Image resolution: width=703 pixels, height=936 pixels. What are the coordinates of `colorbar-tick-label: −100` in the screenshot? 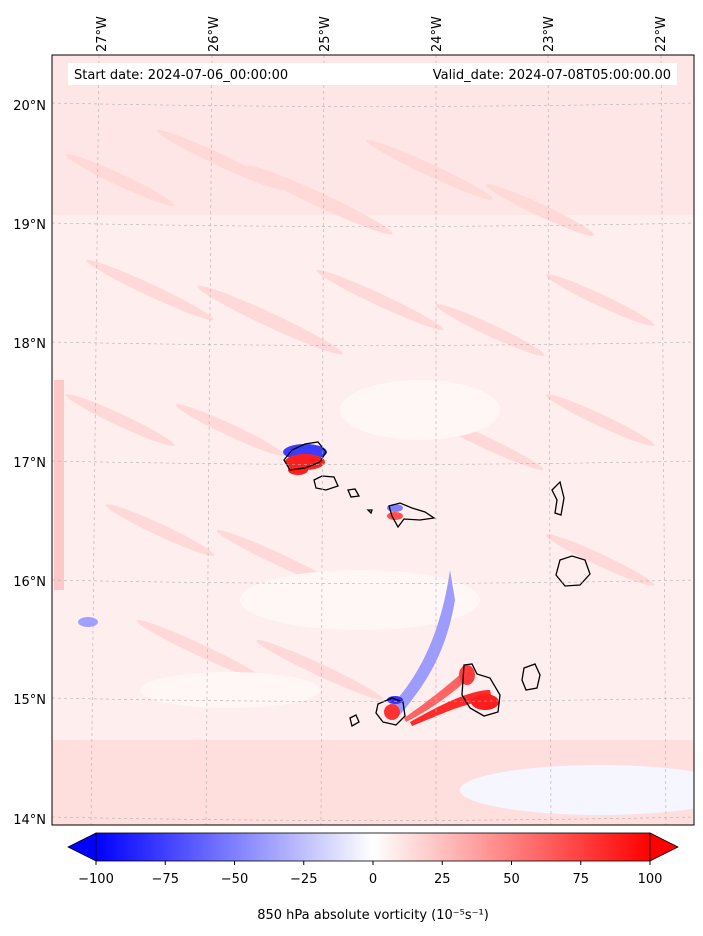 It's located at (96, 879).